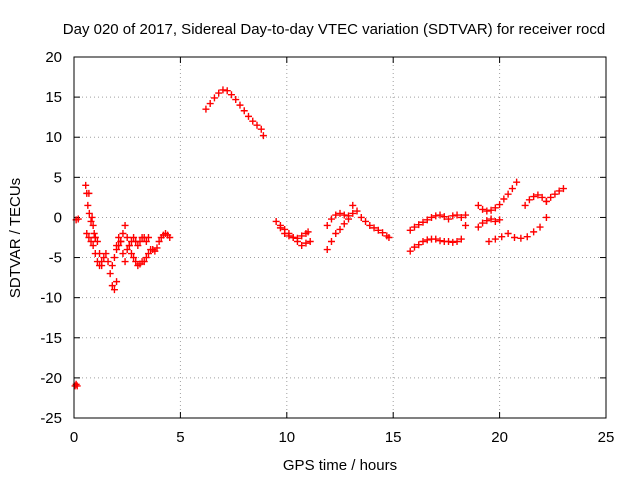 Image resolution: width=640 pixels, height=480 pixels. I want to click on y-tick-label: 20, so click(53, 57).